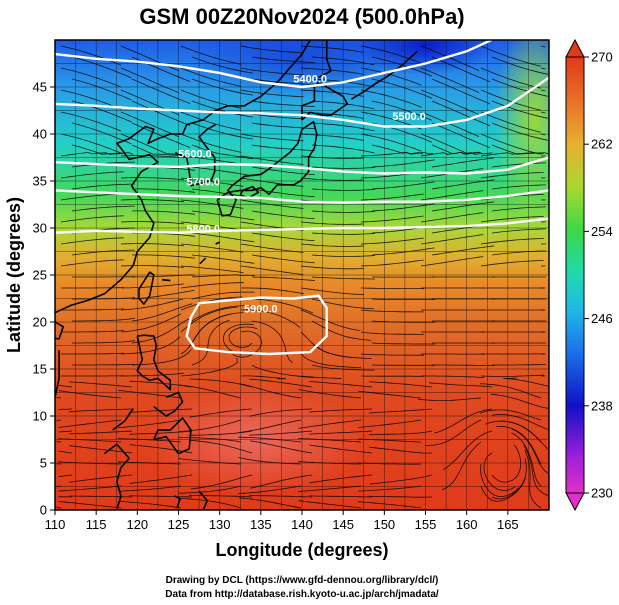  Describe the element at coordinates (179, 524) in the screenshot. I see `x-tick-label: 125` at that location.